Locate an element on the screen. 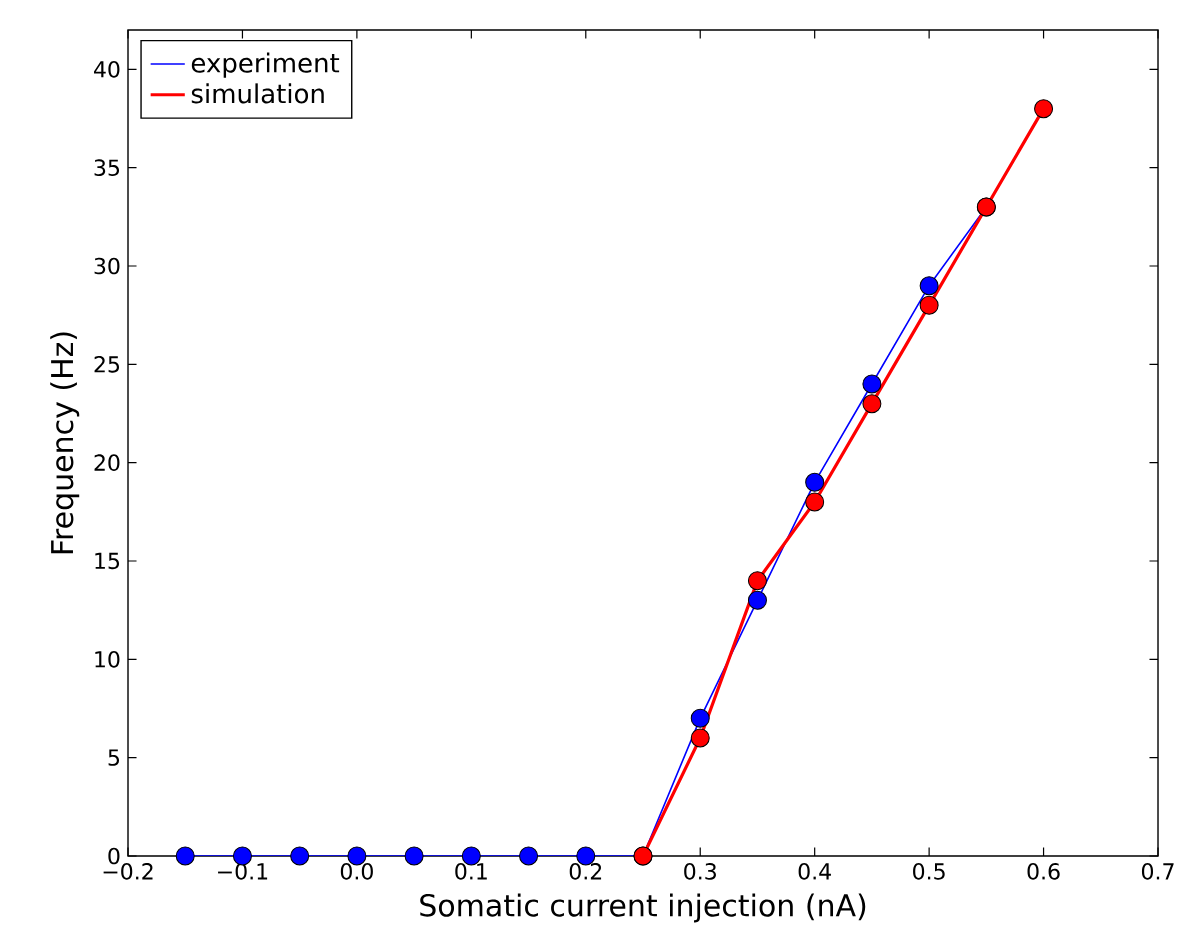 This screenshot has height=948, width=1198. legend-label: simulation is located at coordinates (257, 93).